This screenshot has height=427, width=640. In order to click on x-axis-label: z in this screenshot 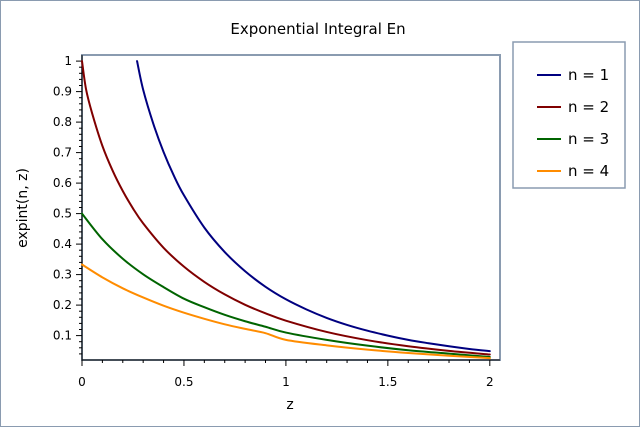, I will do `click(289, 405)`.